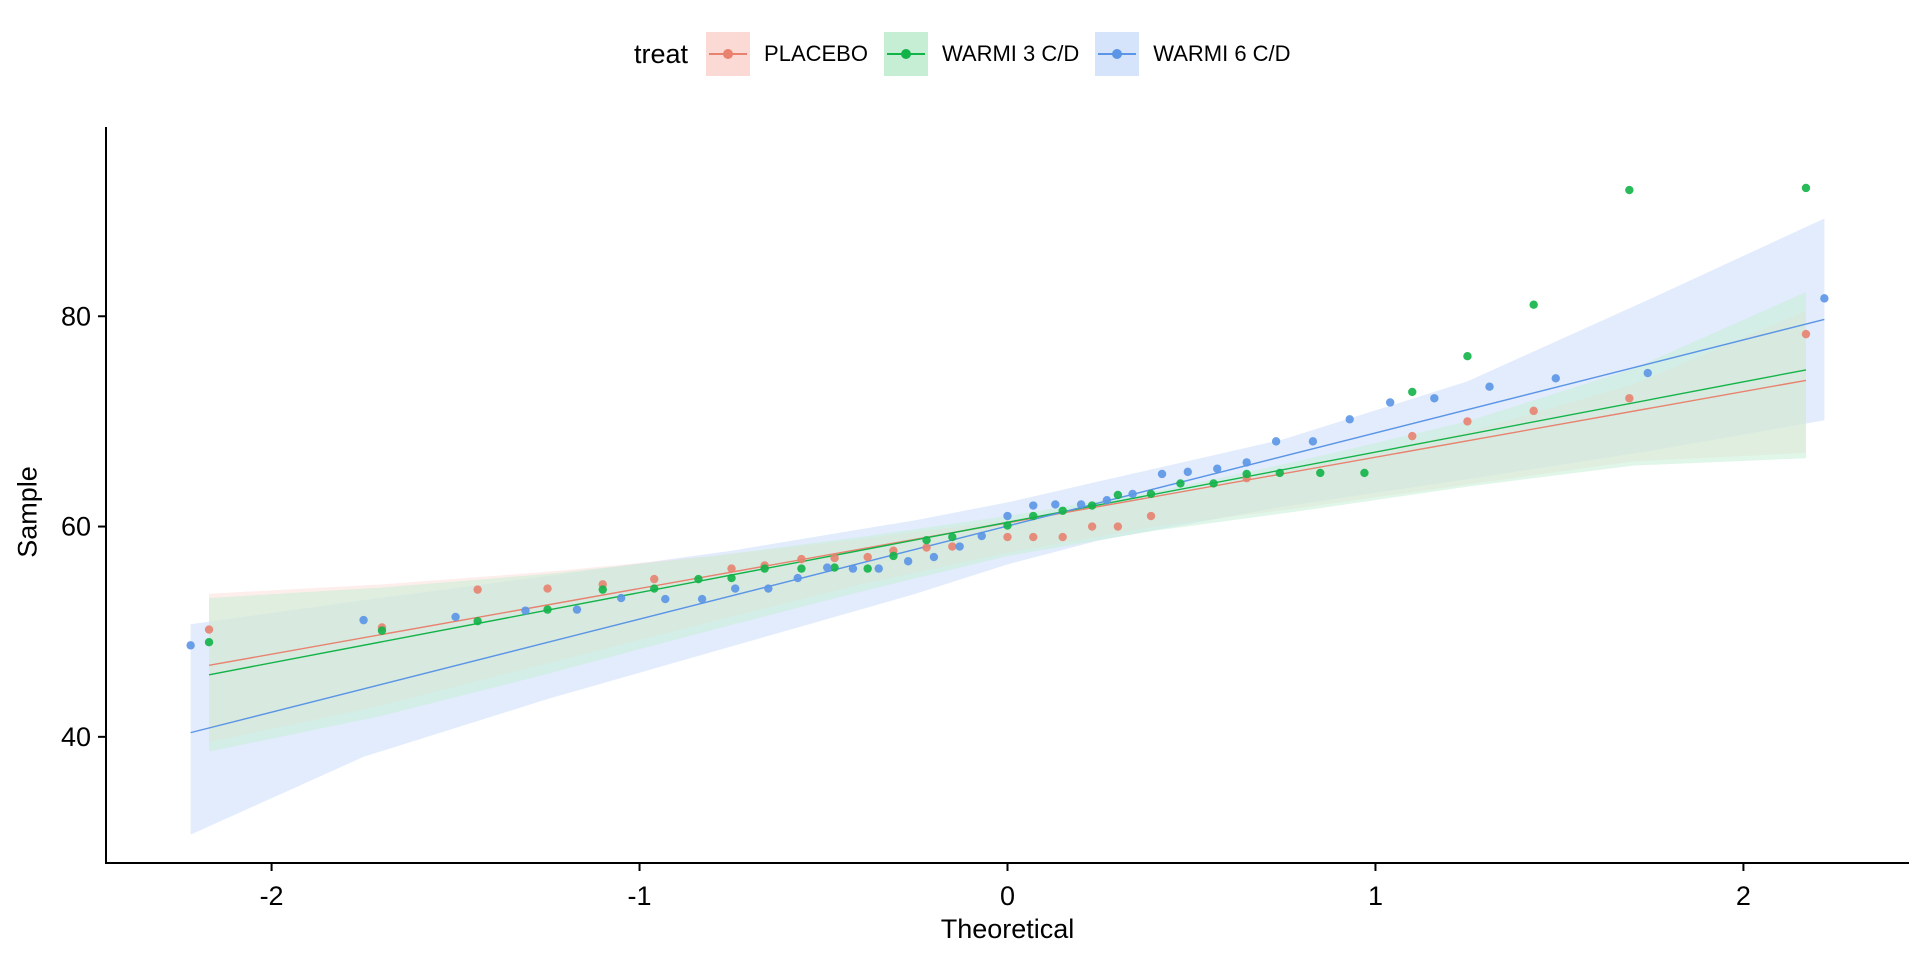  I want to click on x-tick-label: 0, so click(1007, 896).